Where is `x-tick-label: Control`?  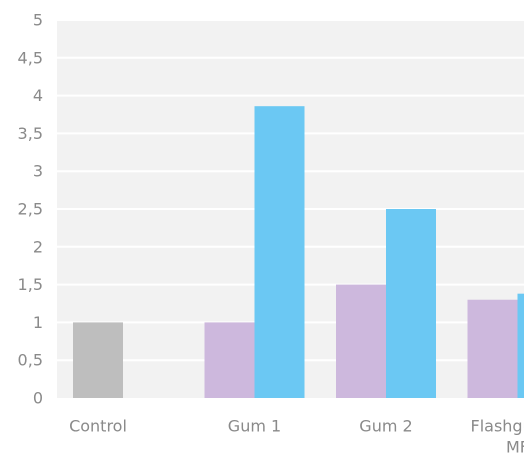 x-tick-label: Control is located at coordinates (98, 426).